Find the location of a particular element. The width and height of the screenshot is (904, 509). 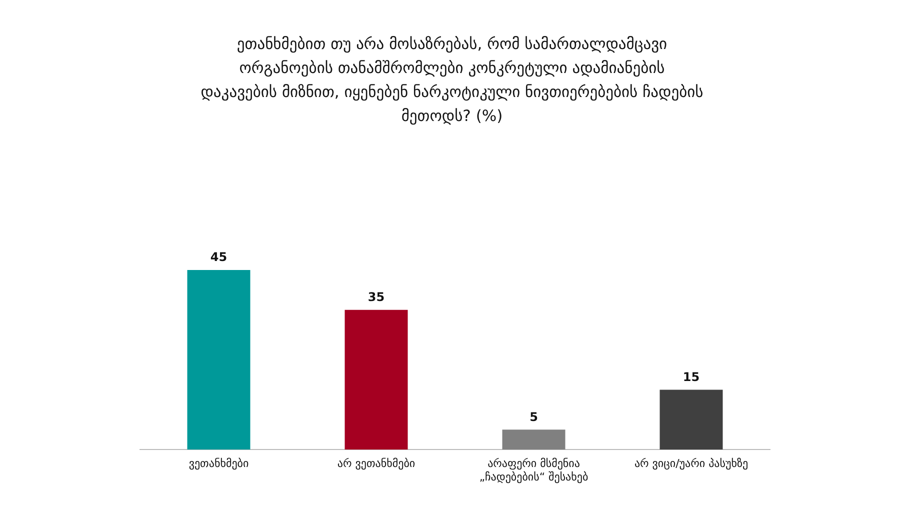

data-label: 45 is located at coordinates (219, 257).